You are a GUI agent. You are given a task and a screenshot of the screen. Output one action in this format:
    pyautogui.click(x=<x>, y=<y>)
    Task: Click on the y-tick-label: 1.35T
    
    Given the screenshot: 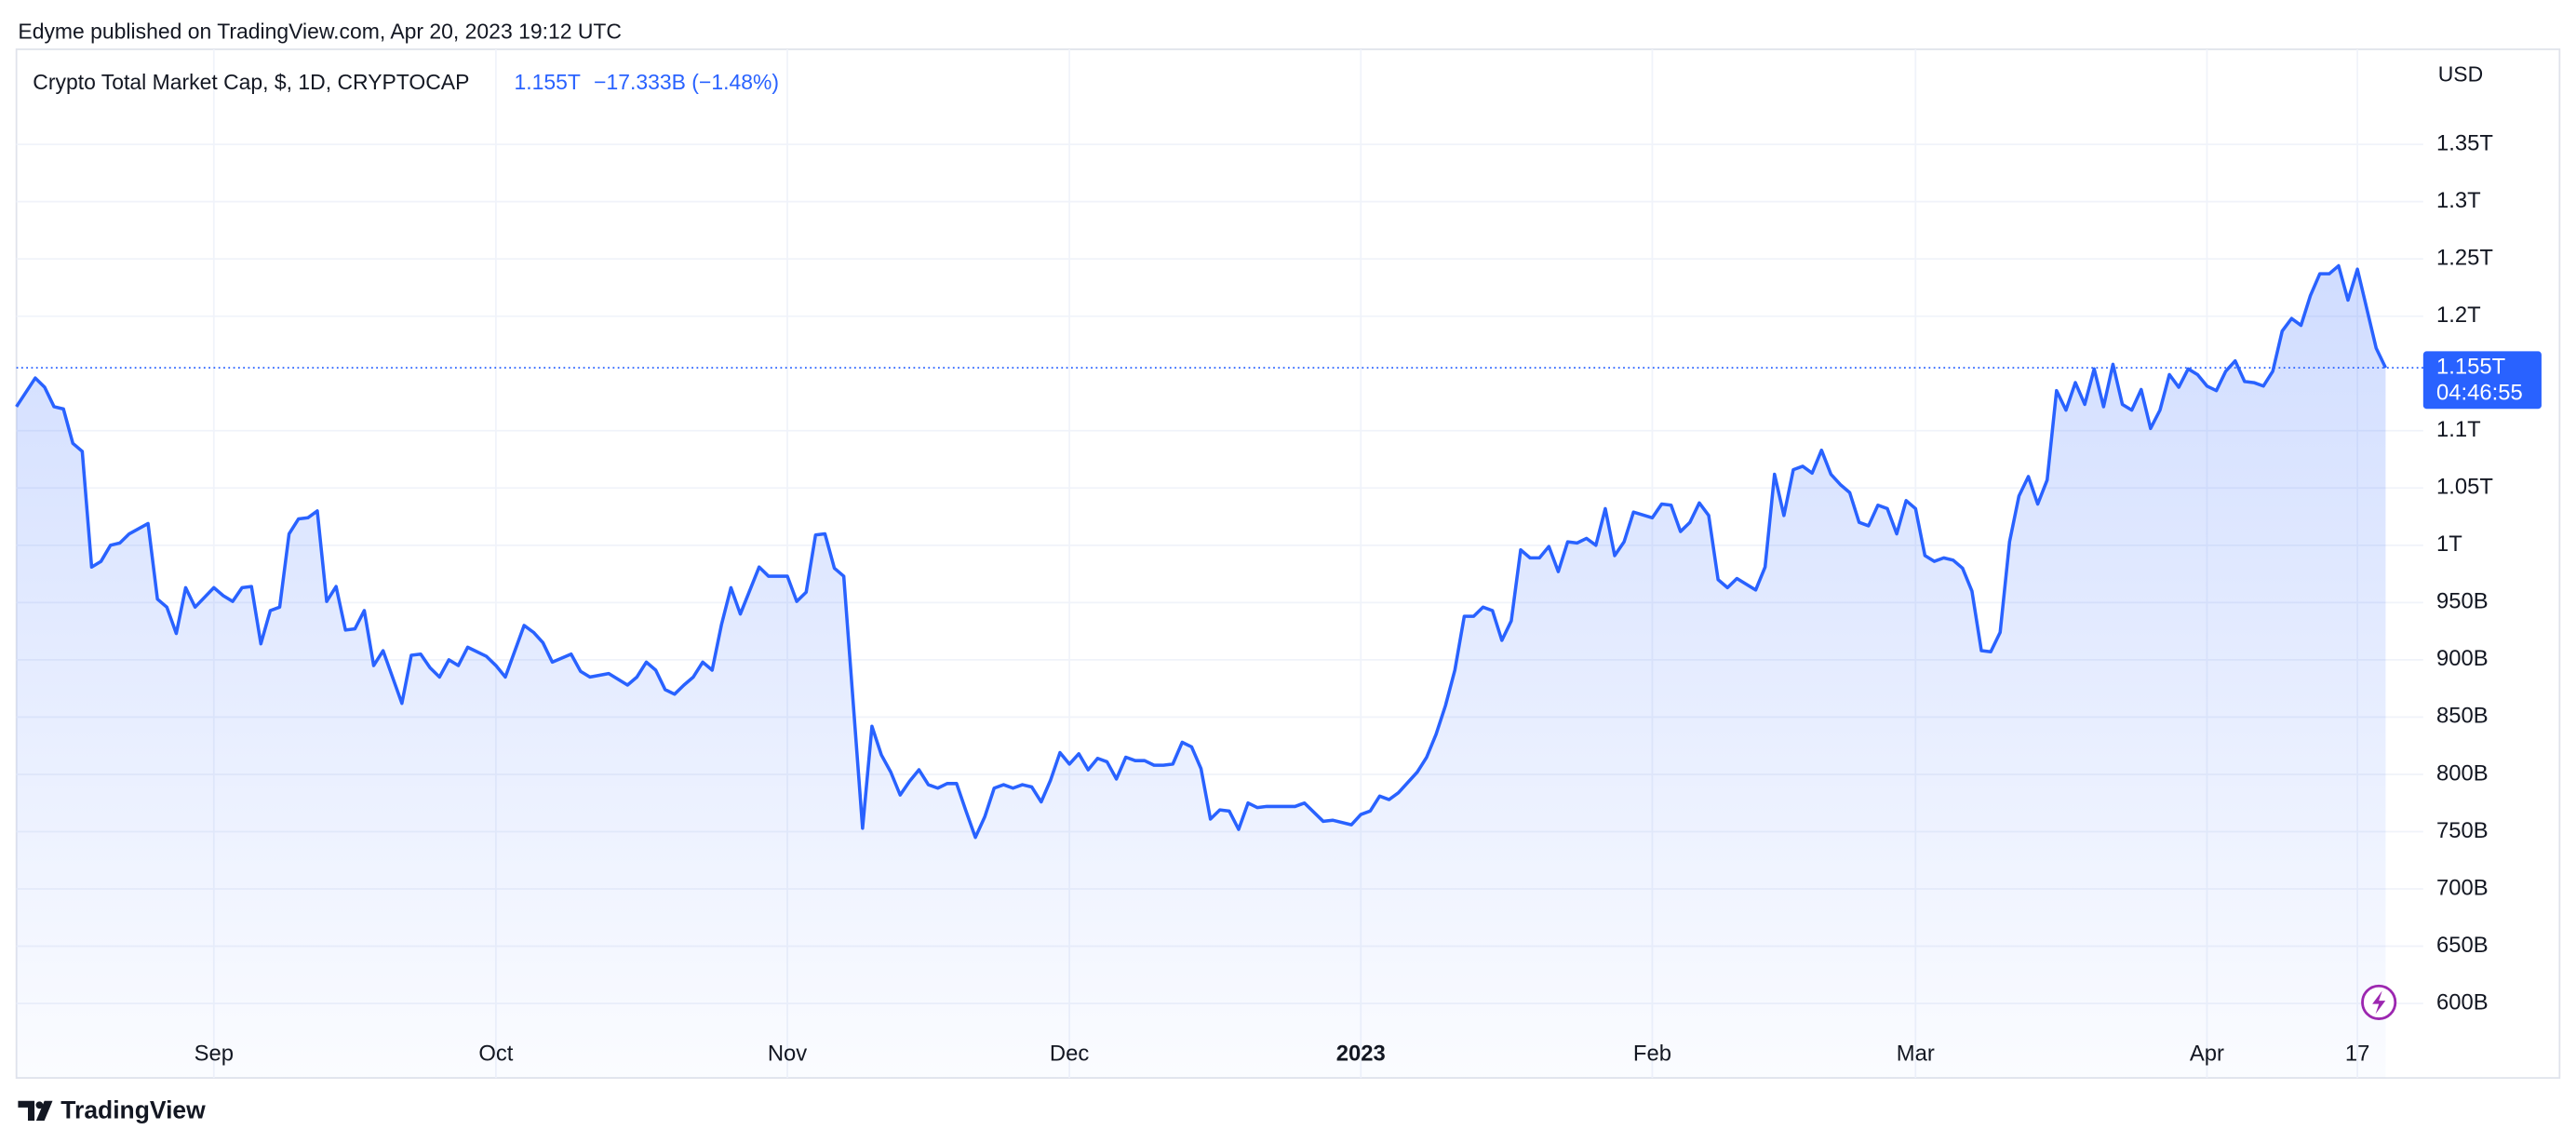 What is the action you would take?
    pyautogui.click(x=2464, y=142)
    